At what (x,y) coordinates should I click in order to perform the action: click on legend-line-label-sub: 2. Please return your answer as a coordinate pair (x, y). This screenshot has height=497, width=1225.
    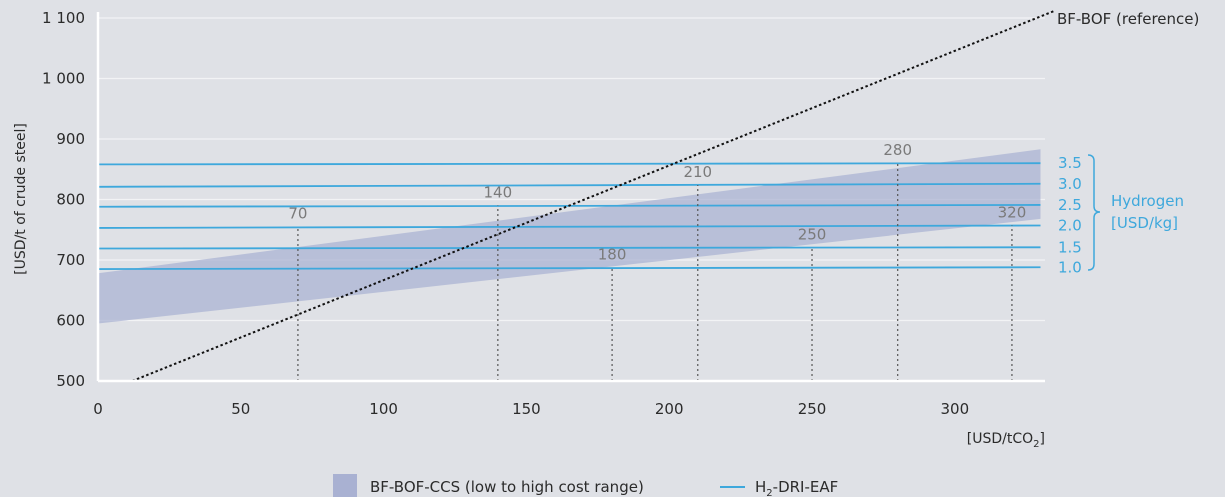
    Looking at the image, I should click on (769, 492).